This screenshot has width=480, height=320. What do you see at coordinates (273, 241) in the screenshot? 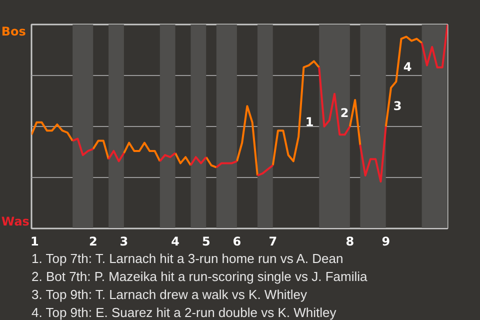
I see `x-tick-label: 7` at bounding box center [273, 241].